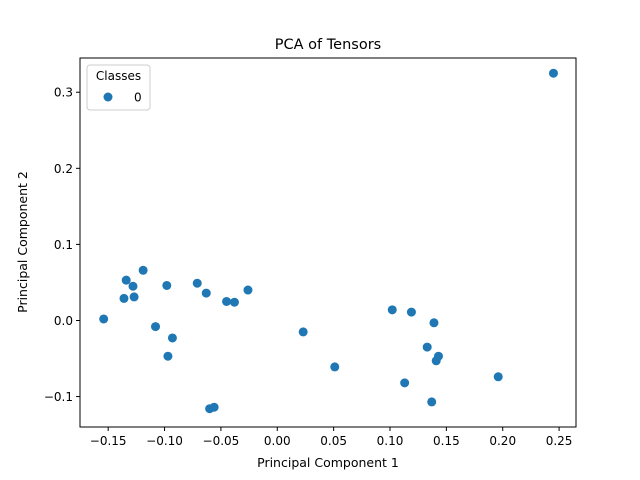 The image size is (640, 480). What do you see at coordinates (22, 242) in the screenshot?
I see `y-axis-label: Principal Component 2` at bounding box center [22, 242].